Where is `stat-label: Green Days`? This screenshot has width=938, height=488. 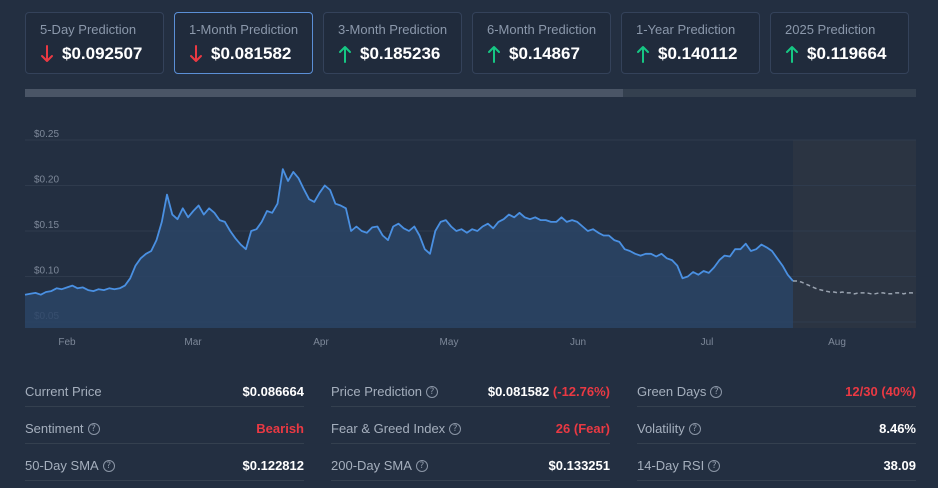 stat-label: Green Days is located at coordinates (672, 391).